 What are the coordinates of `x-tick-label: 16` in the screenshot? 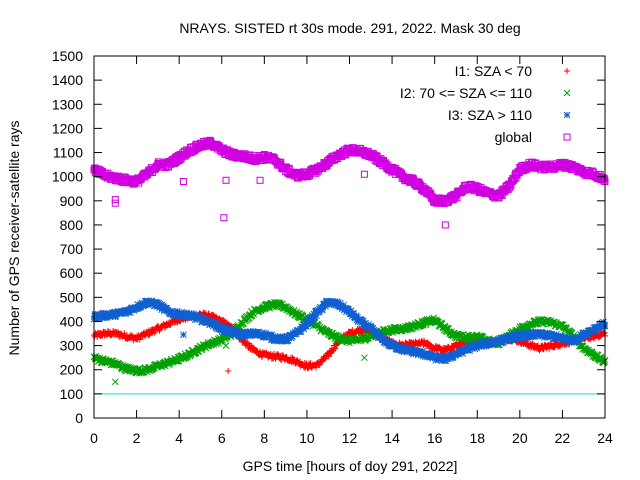 It's located at (435, 438).